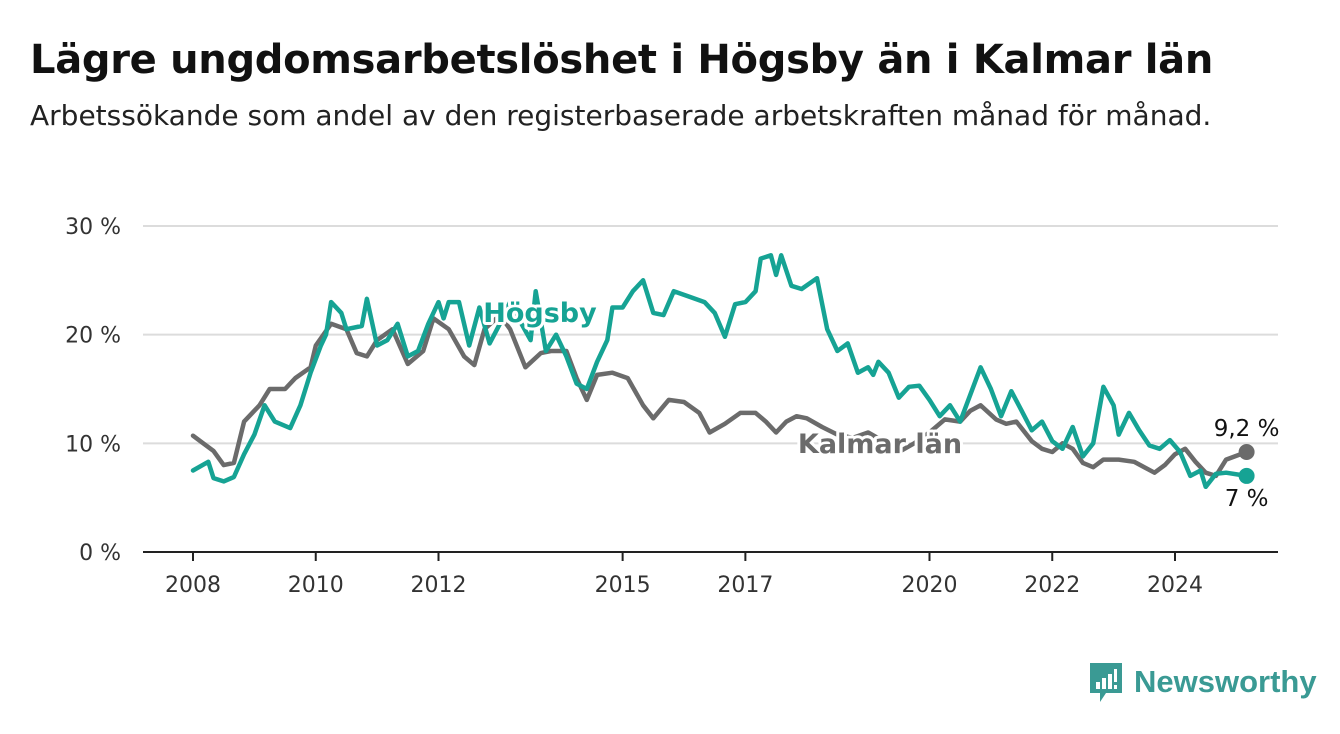  Describe the element at coordinates (880, 444) in the screenshot. I see `series-label-kalmar-lan: Kalmar län` at that location.